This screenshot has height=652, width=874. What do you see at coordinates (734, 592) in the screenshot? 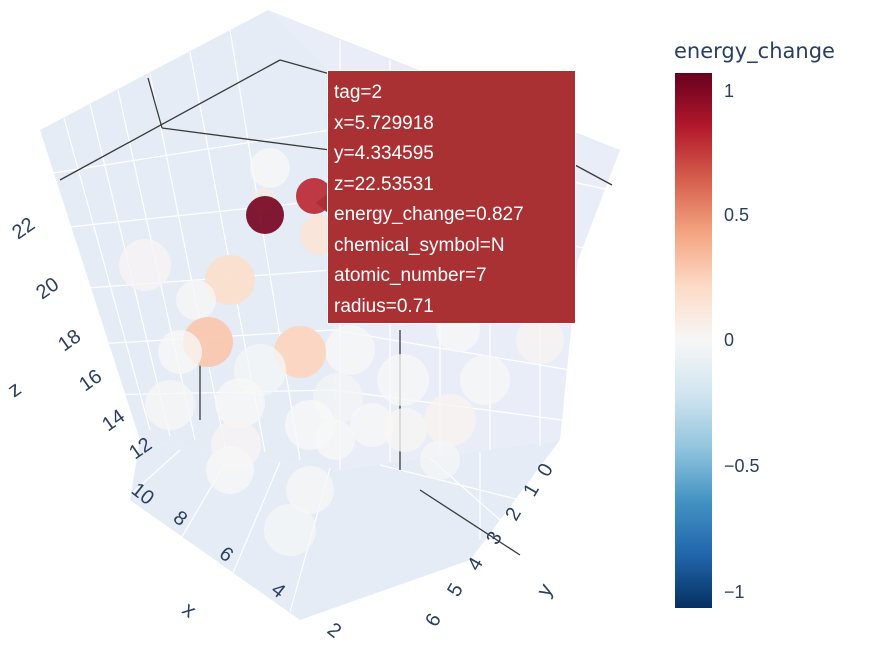
I see `colorbar-tick-label: −1` at bounding box center [734, 592].